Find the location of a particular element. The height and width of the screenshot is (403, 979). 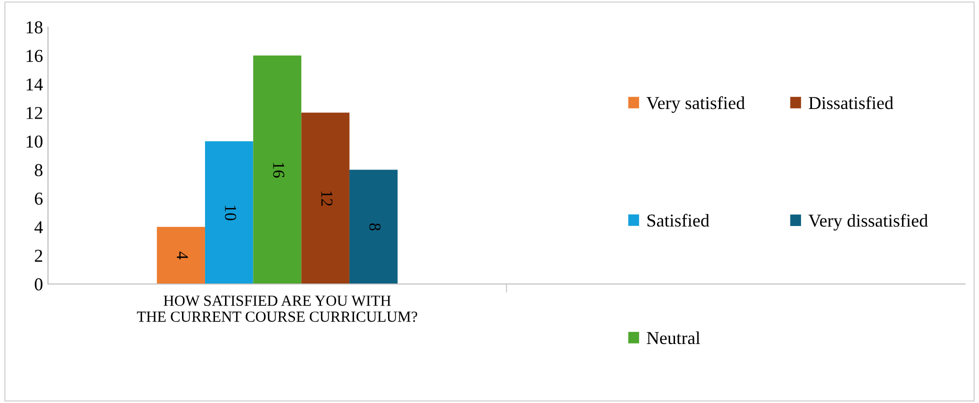

data-label: 4 is located at coordinates (182, 256).